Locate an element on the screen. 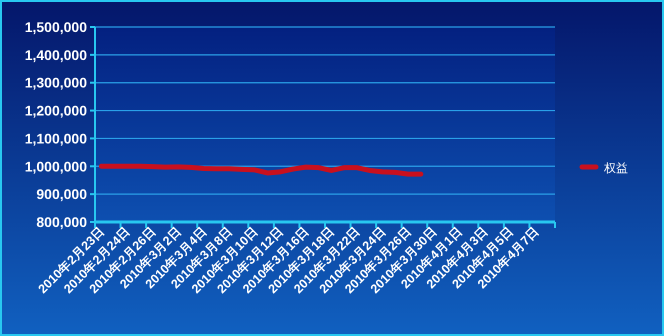  y-tick-label: 1,100,000 is located at coordinates (56, 138).